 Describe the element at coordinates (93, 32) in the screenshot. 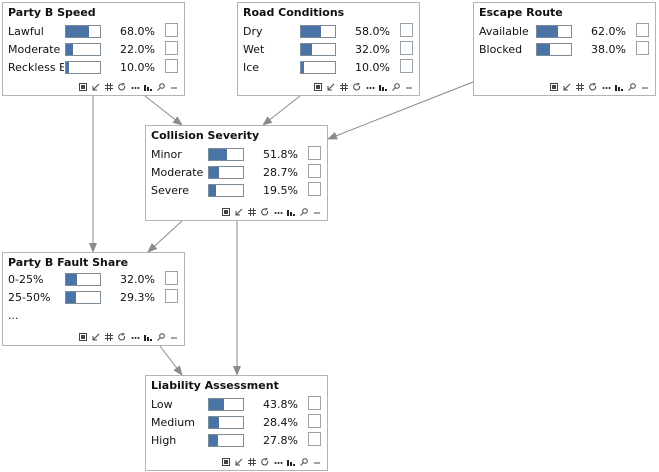

I see `state-row-lawful: Lawful 68.0%` at that location.